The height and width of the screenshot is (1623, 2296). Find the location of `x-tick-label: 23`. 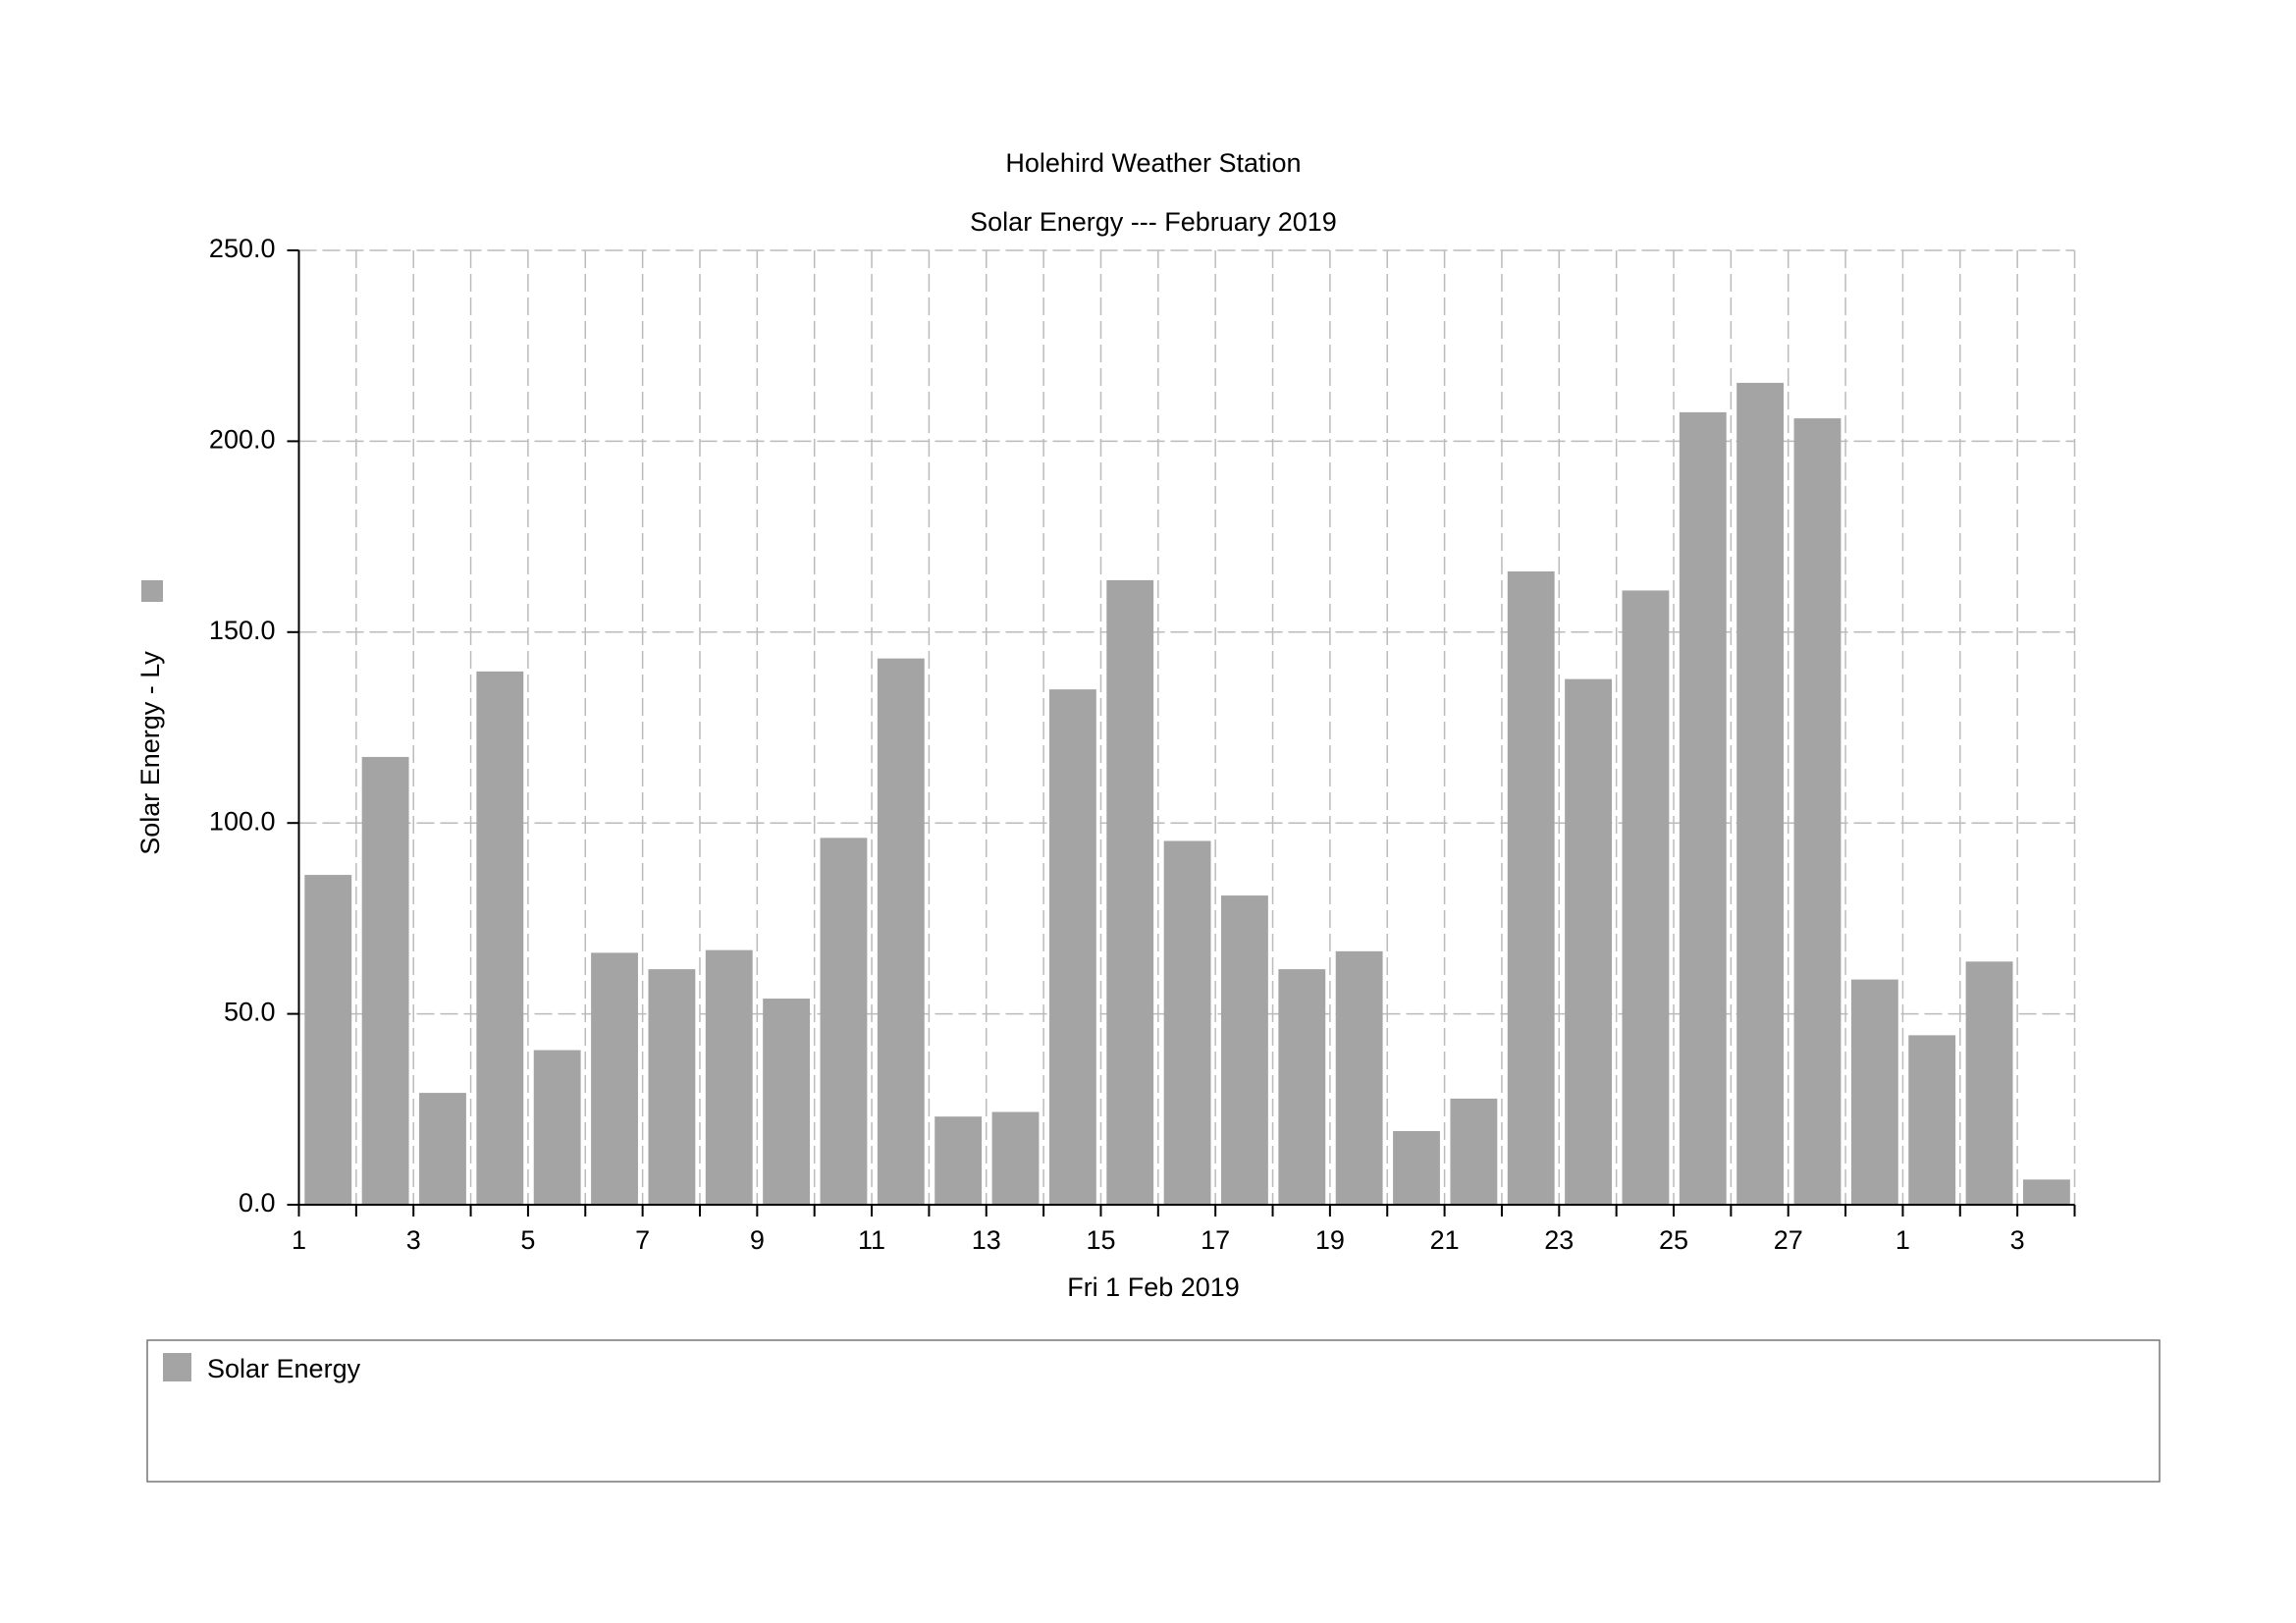

x-tick-label: 23 is located at coordinates (1559, 1240).